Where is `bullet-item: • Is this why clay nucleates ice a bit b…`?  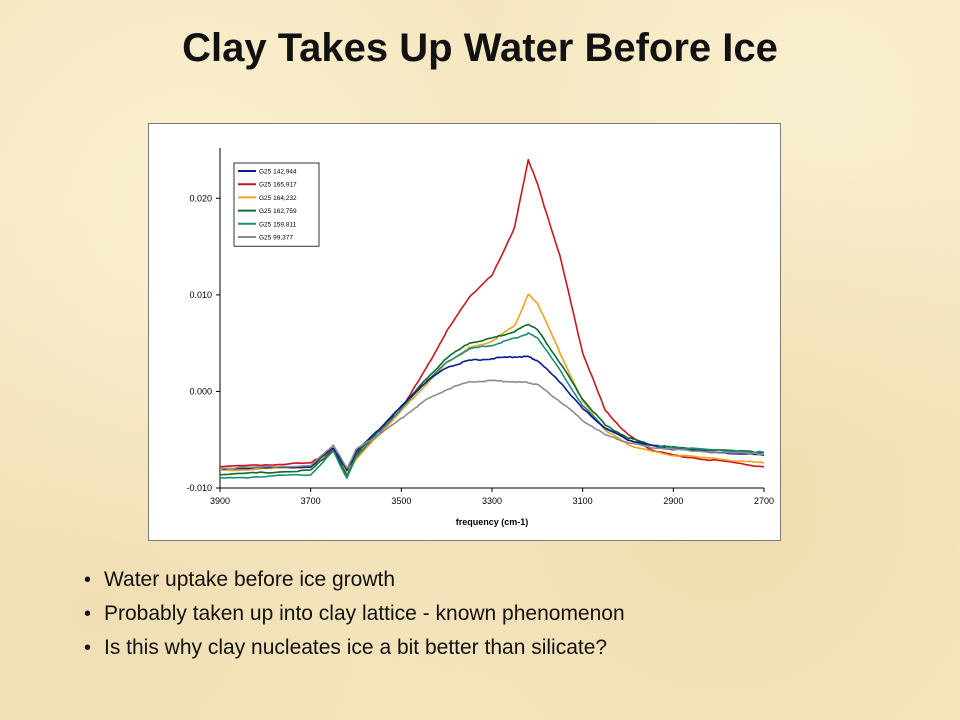
bullet-item: • Is this why clay nucleates ice a bit b… is located at coordinates (494, 651).